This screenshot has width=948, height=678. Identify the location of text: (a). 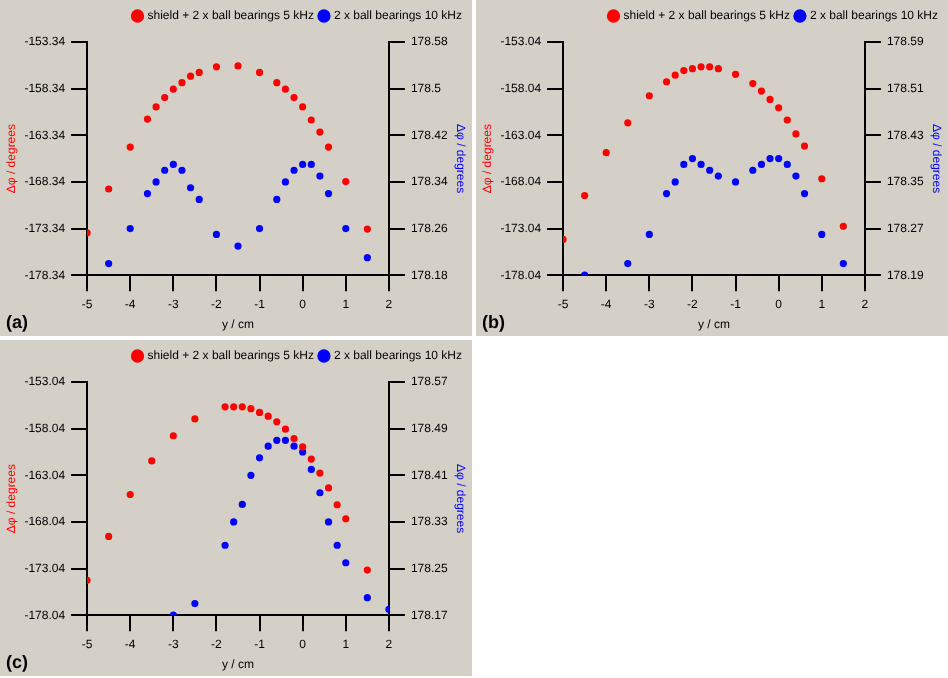
(17, 321).